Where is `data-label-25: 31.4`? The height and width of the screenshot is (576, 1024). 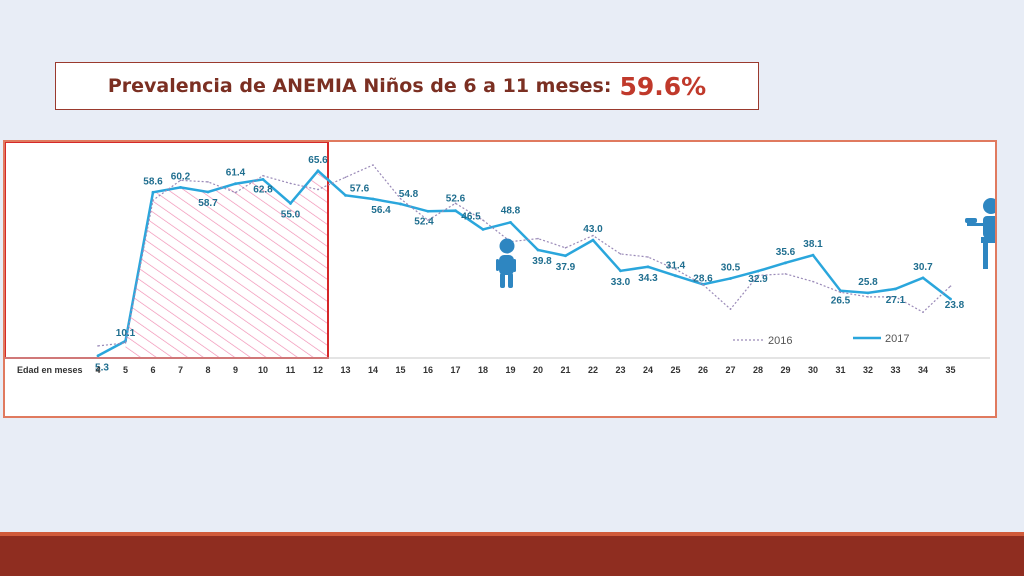 data-label-25: 31.4 is located at coordinates (676, 266).